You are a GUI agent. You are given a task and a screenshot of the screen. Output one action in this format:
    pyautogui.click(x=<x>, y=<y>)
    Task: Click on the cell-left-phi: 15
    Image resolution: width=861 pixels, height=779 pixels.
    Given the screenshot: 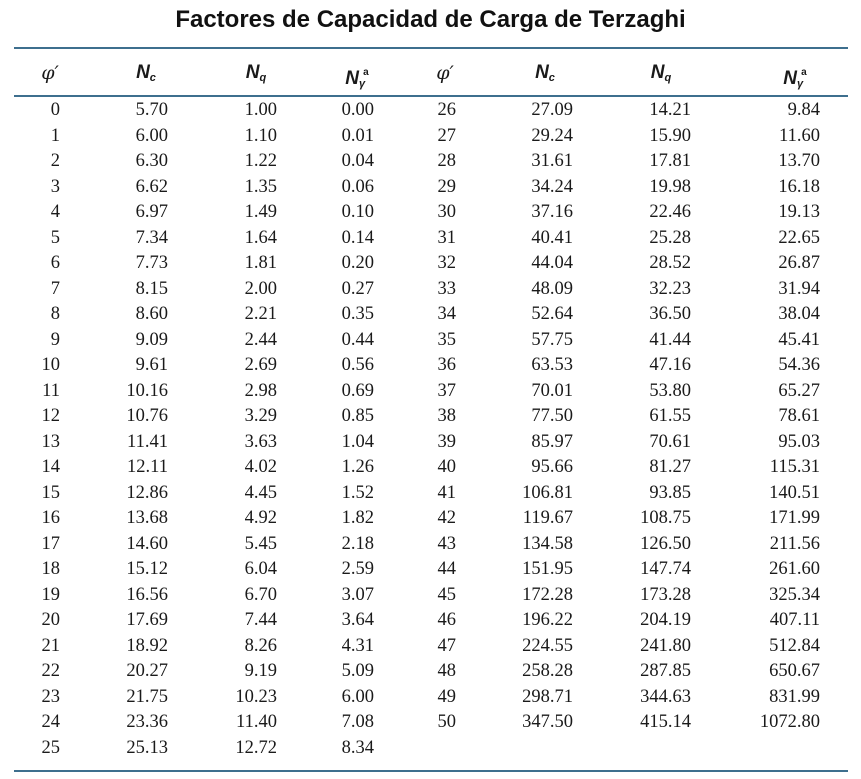 What is the action you would take?
    pyautogui.click(x=51, y=492)
    